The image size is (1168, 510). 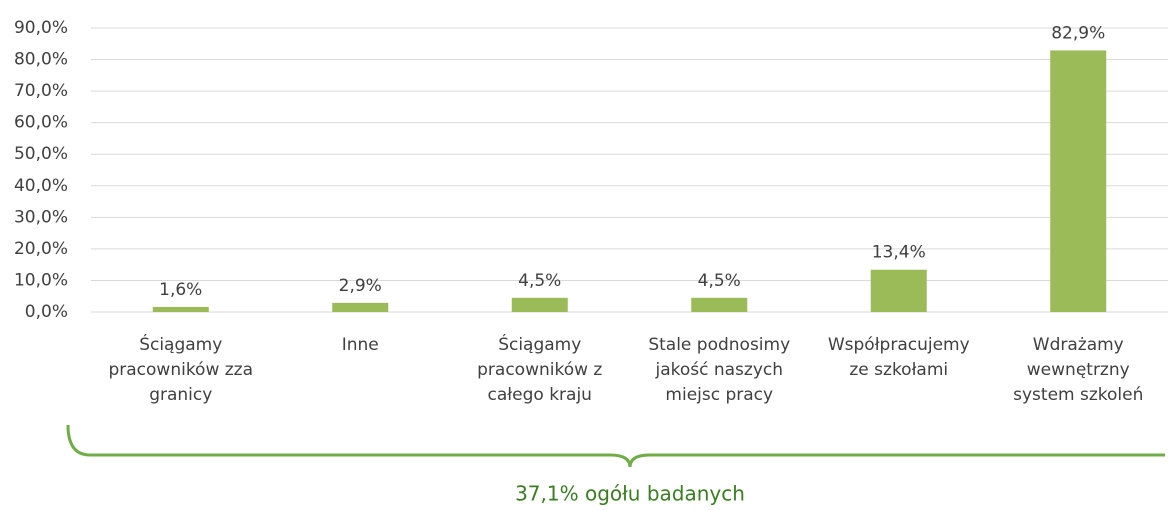 What do you see at coordinates (41, 28) in the screenshot?
I see `y-tick-label: 90,0%` at bounding box center [41, 28].